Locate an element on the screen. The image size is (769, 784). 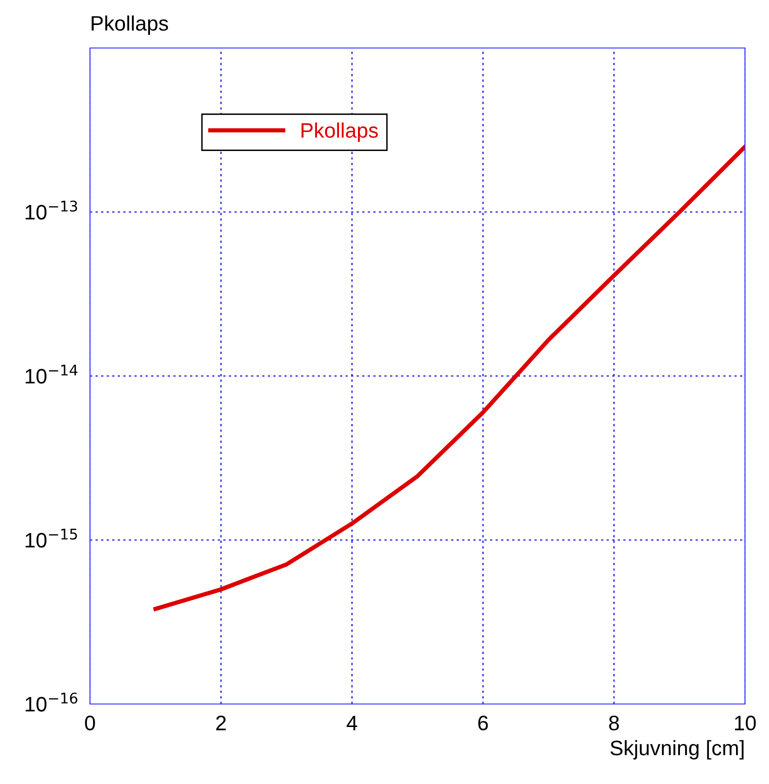
x-tick-label: 4 is located at coordinates (352, 723).